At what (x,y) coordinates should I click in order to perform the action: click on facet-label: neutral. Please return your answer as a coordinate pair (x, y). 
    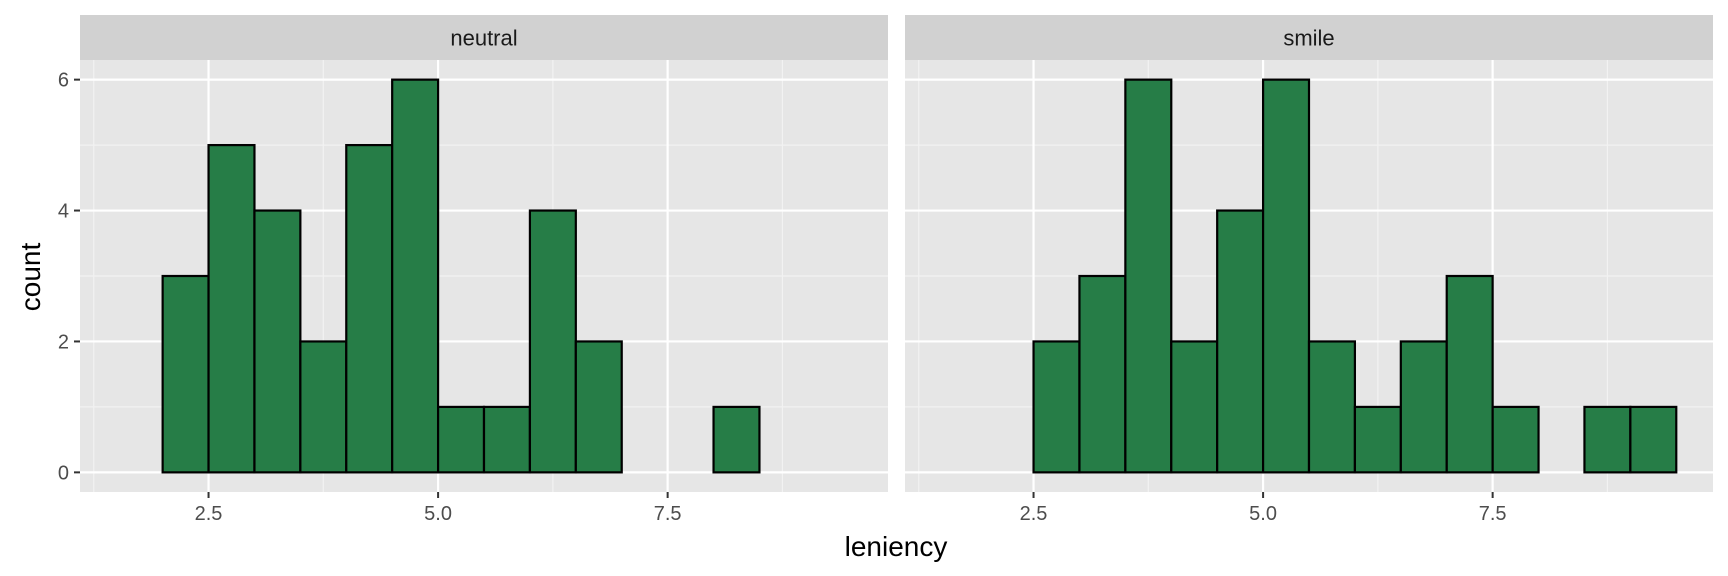
    Looking at the image, I should click on (483, 38).